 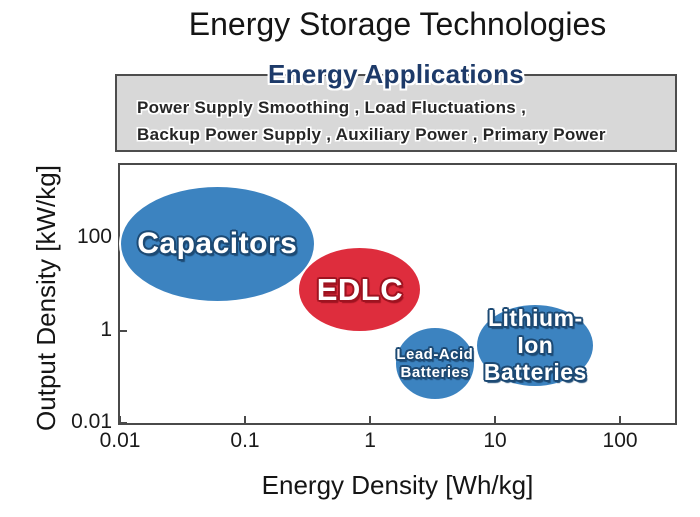 What do you see at coordinates (620, 440) in the screenshot?
I see `x-tick-label: 100` at bounding box center [620, 440].